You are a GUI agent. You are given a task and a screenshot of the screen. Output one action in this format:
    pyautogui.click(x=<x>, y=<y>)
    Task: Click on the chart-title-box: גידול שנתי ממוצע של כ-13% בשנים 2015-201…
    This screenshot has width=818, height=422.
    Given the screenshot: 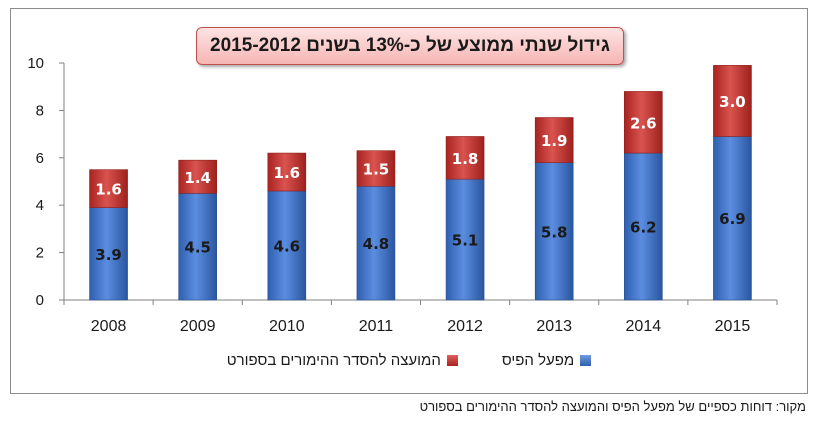 What is the action you would take?
    pyautogui.click(x=410, y=46)
    